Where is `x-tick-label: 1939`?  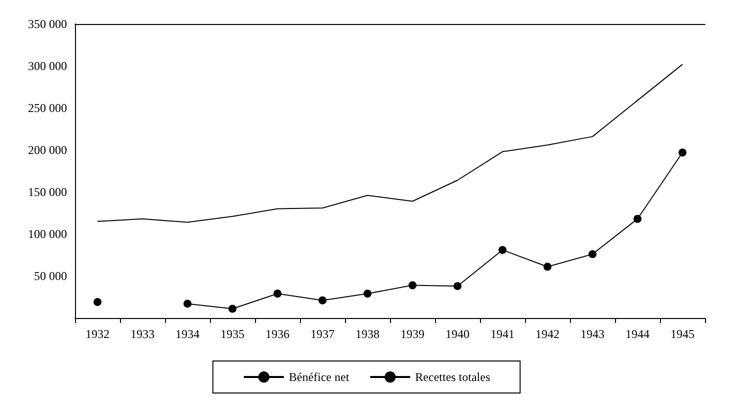 x-tick-label: 1939 is located at coordinates (412, 334).